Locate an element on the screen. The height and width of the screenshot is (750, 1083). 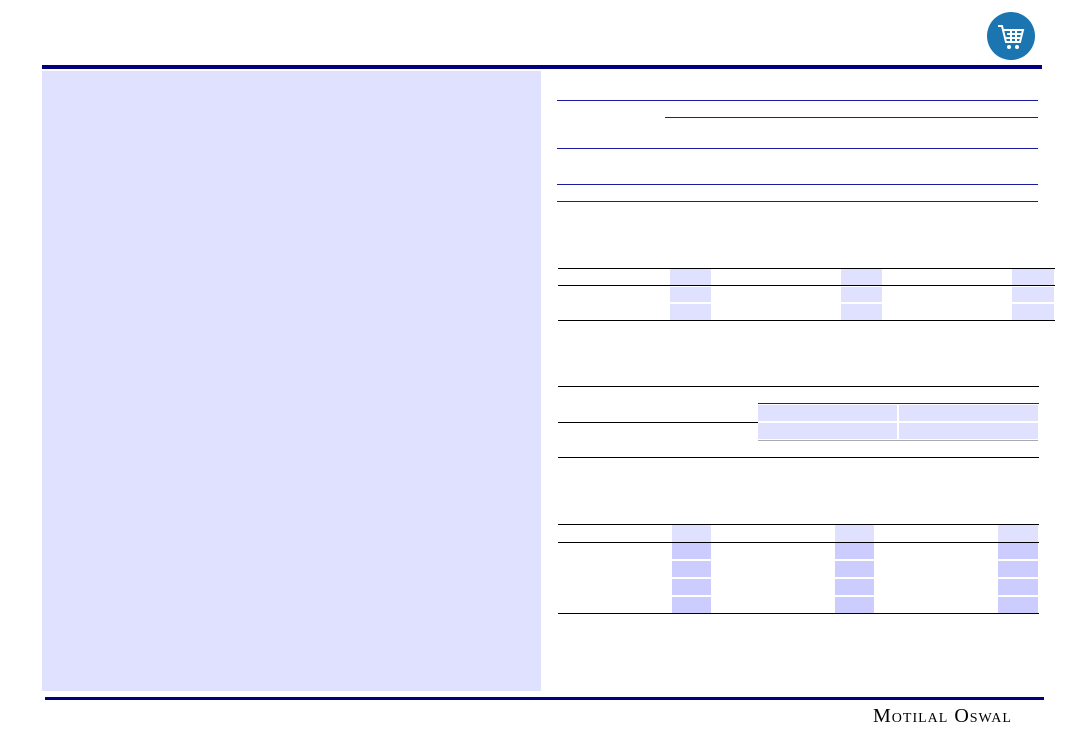
company-logo: Motilal Oswal is located at coordinates (942, 716).